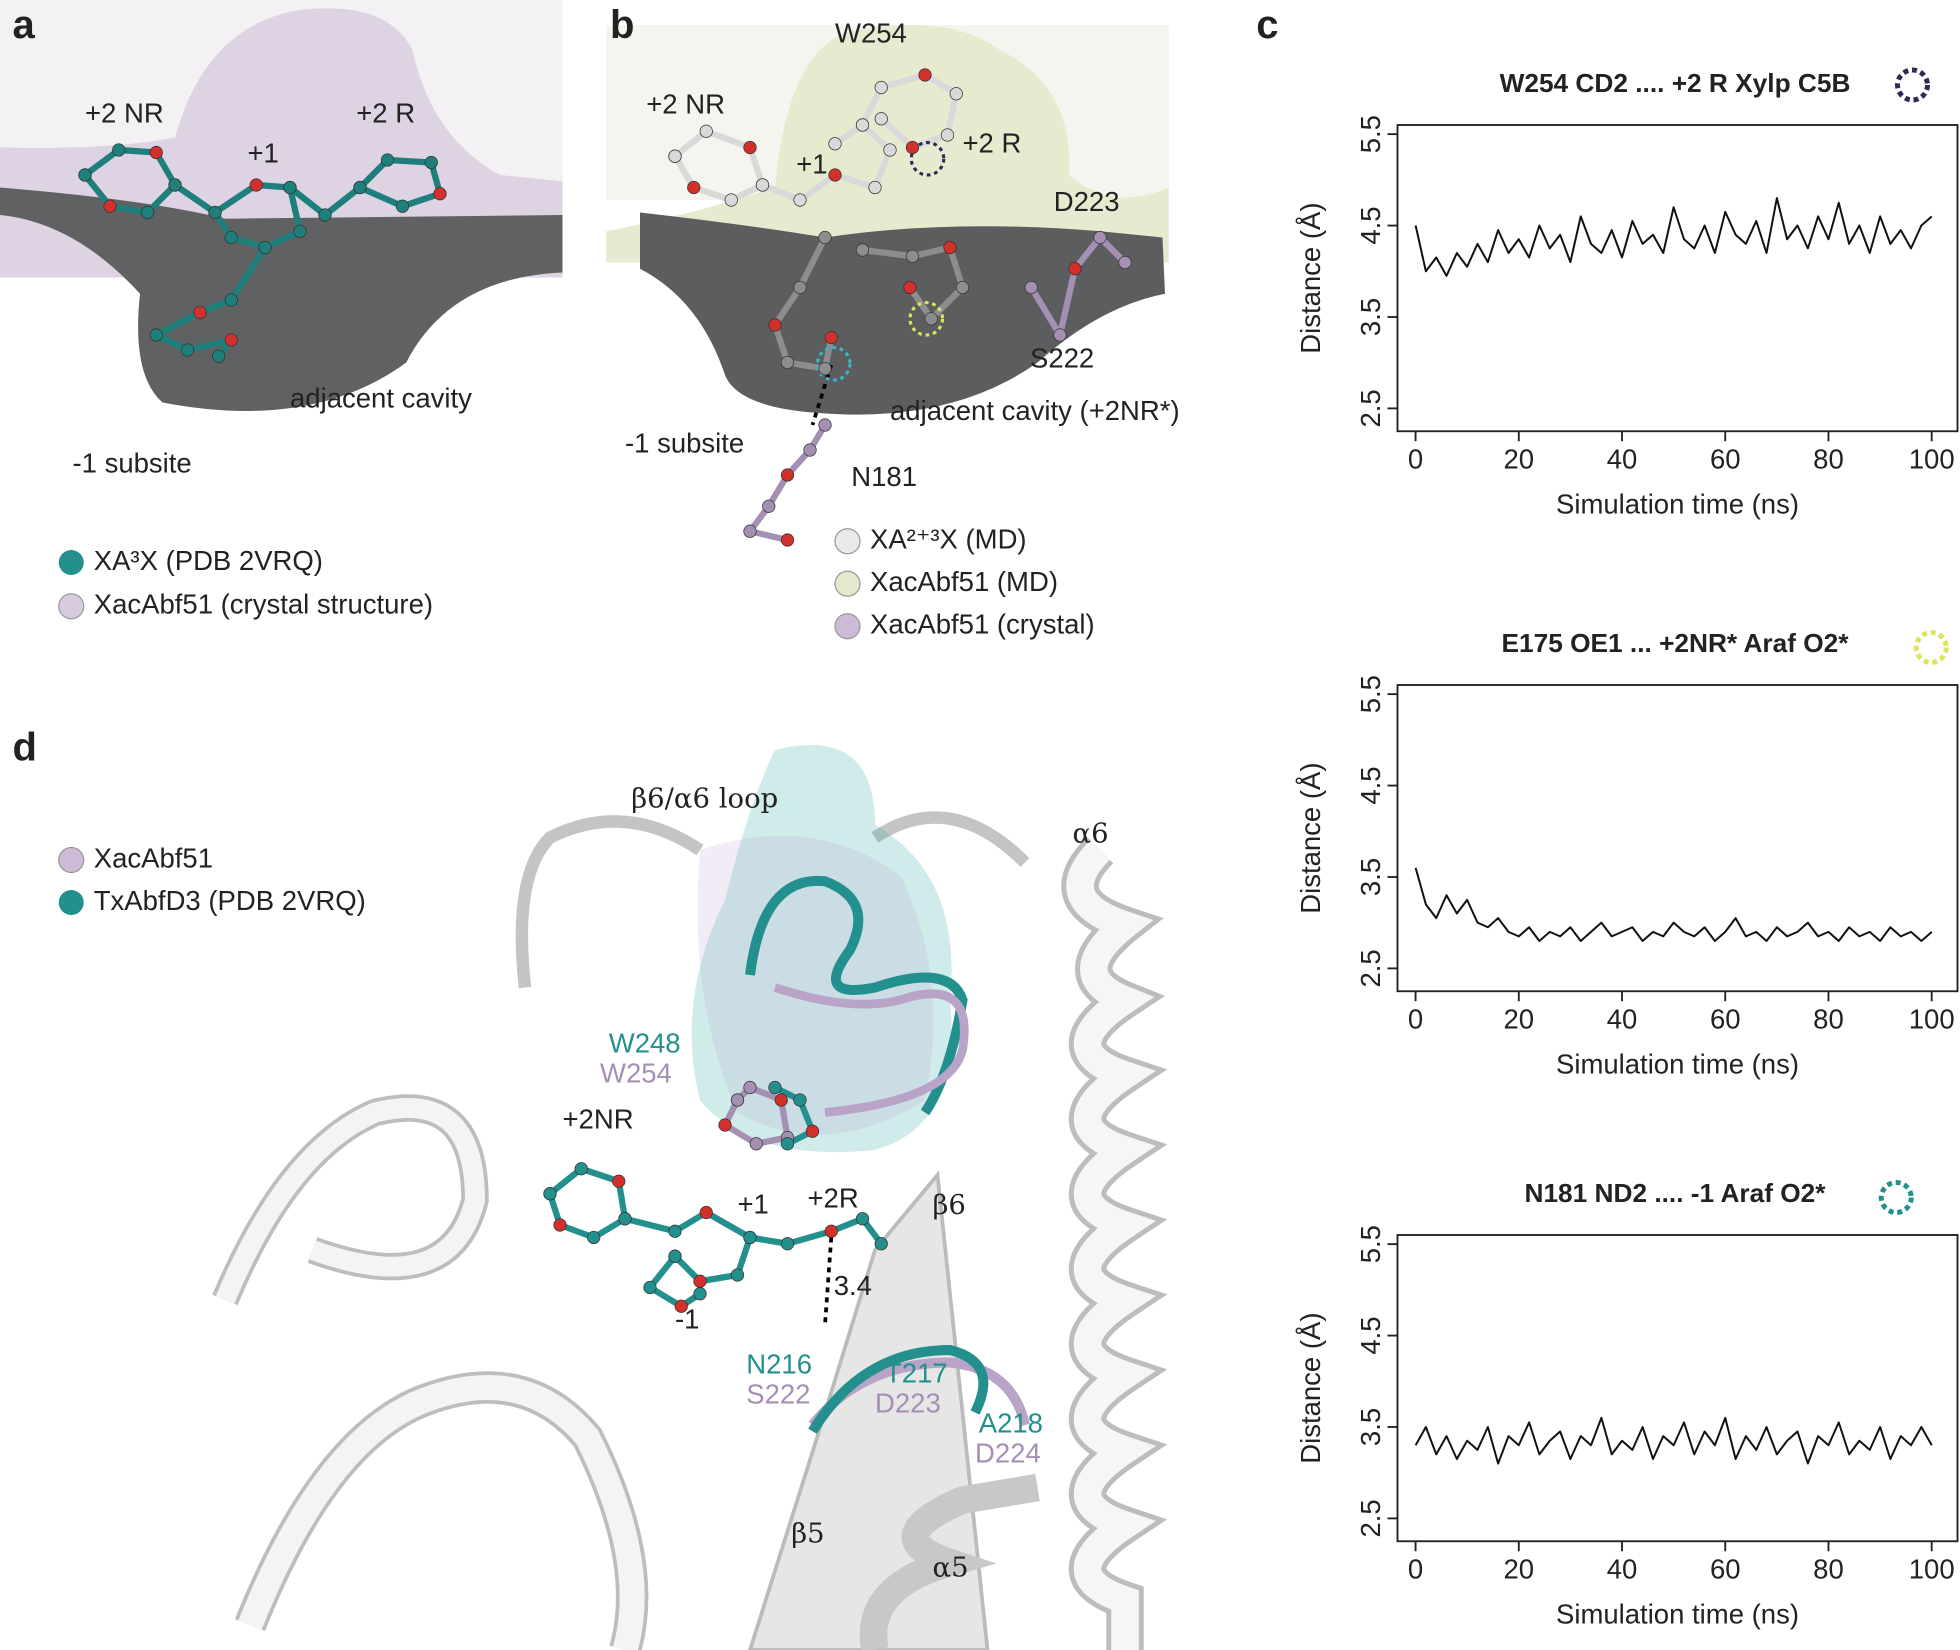 The height and width of the screenshot is (1650, 1960). What do you see at coordinates (636, 1072) in the screenshot?
I see `structure-label: W254` at bounding box center [636, 1072].